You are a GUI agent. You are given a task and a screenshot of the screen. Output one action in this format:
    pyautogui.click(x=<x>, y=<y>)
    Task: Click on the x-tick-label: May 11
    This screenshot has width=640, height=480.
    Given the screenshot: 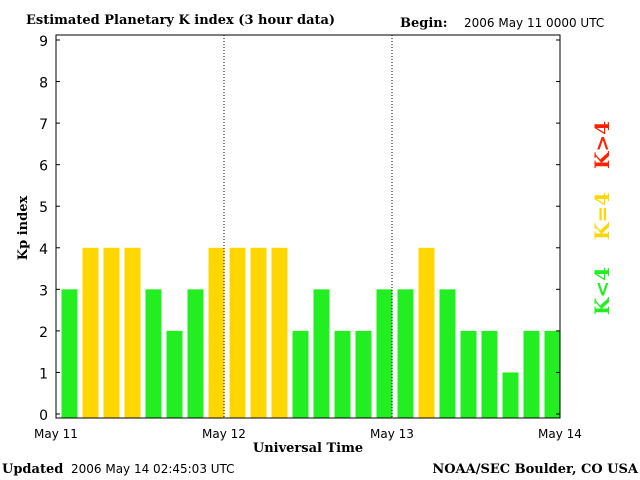 What is the action you would take?
    pyautogui.click(x=56, y=434)
    